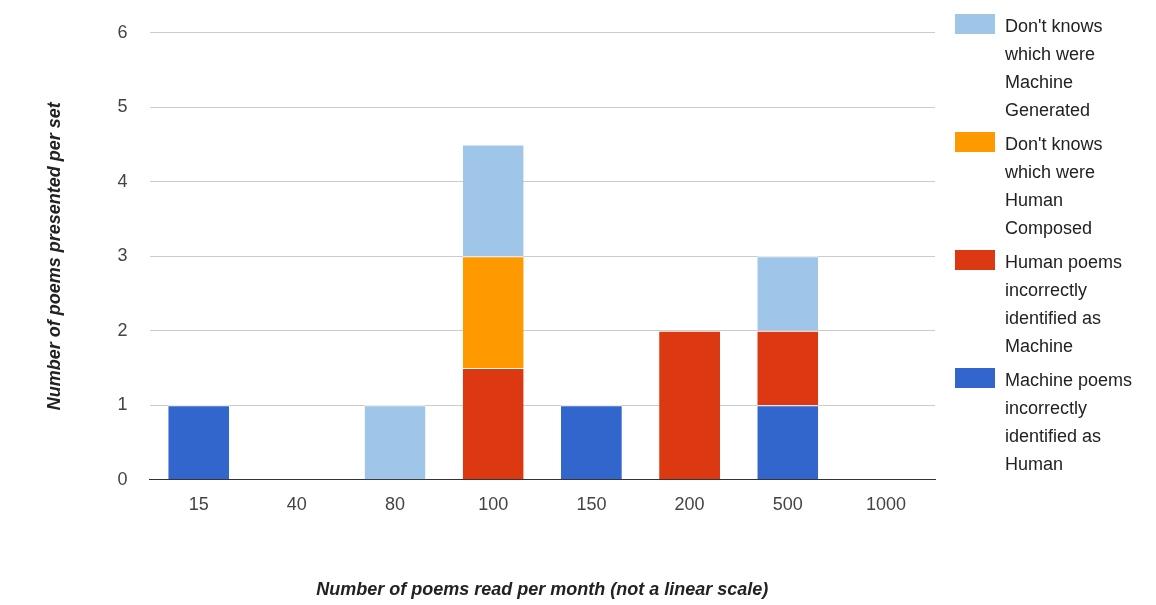  I want to click on y-tick-label: 3, so click(122, 255).